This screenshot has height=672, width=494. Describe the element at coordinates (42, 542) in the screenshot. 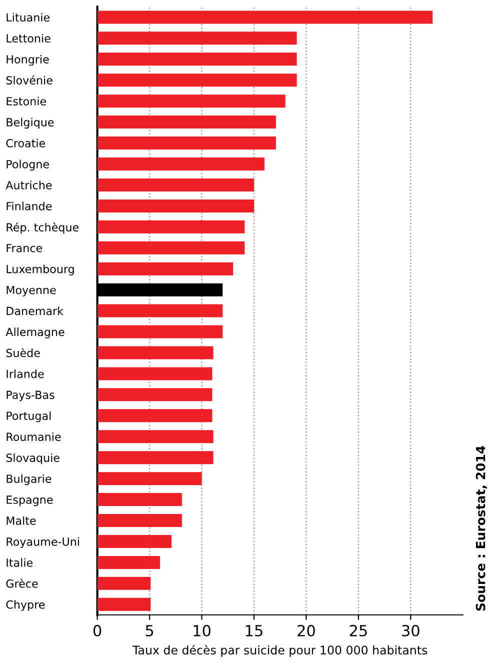

I see `y-tick-label: Royaume-Uni` at that location.